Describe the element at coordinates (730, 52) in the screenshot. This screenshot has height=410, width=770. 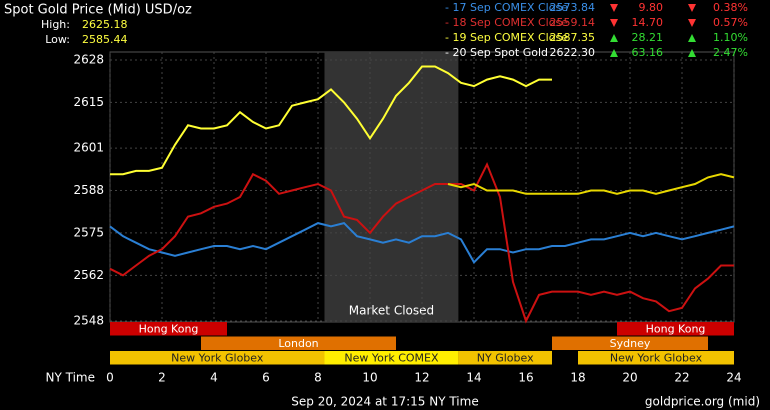
I see `legend-change: 2.47%` at that location.